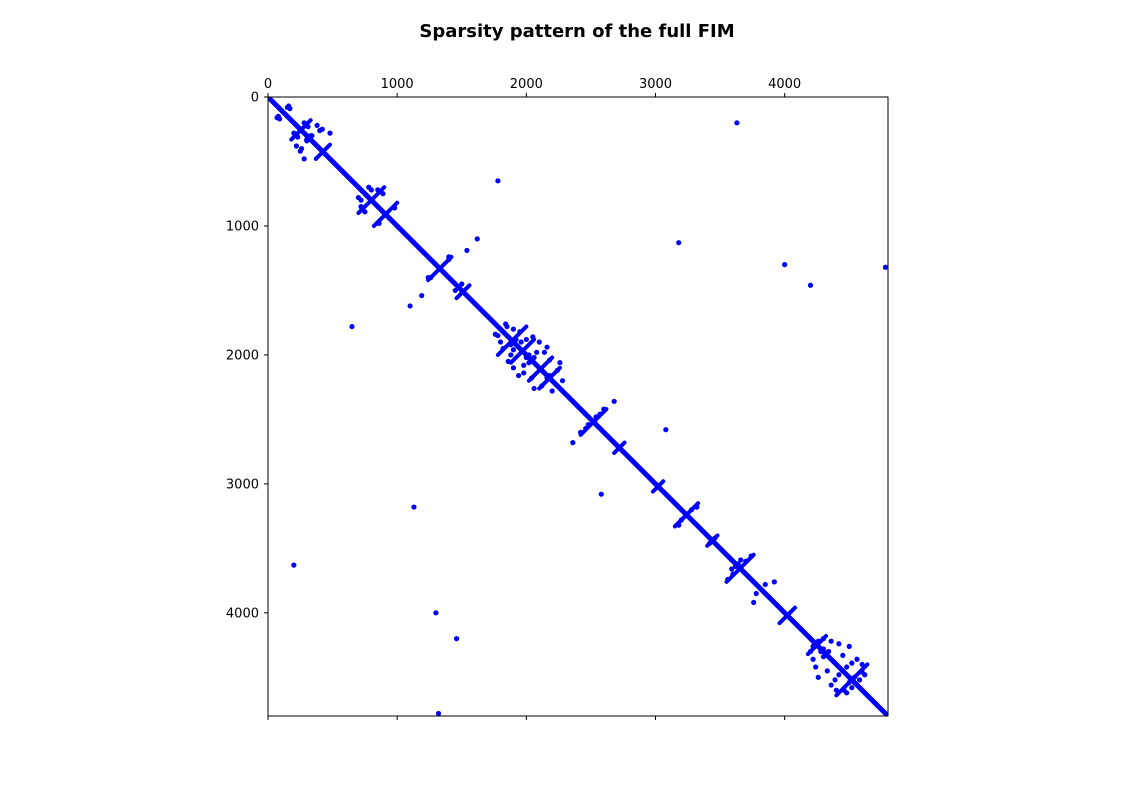 This screenshot has width=1127, height=805. Describe the element at coordinates (255, 98) in the screenshot. I see `y-tick-label-0: 0` at that location.